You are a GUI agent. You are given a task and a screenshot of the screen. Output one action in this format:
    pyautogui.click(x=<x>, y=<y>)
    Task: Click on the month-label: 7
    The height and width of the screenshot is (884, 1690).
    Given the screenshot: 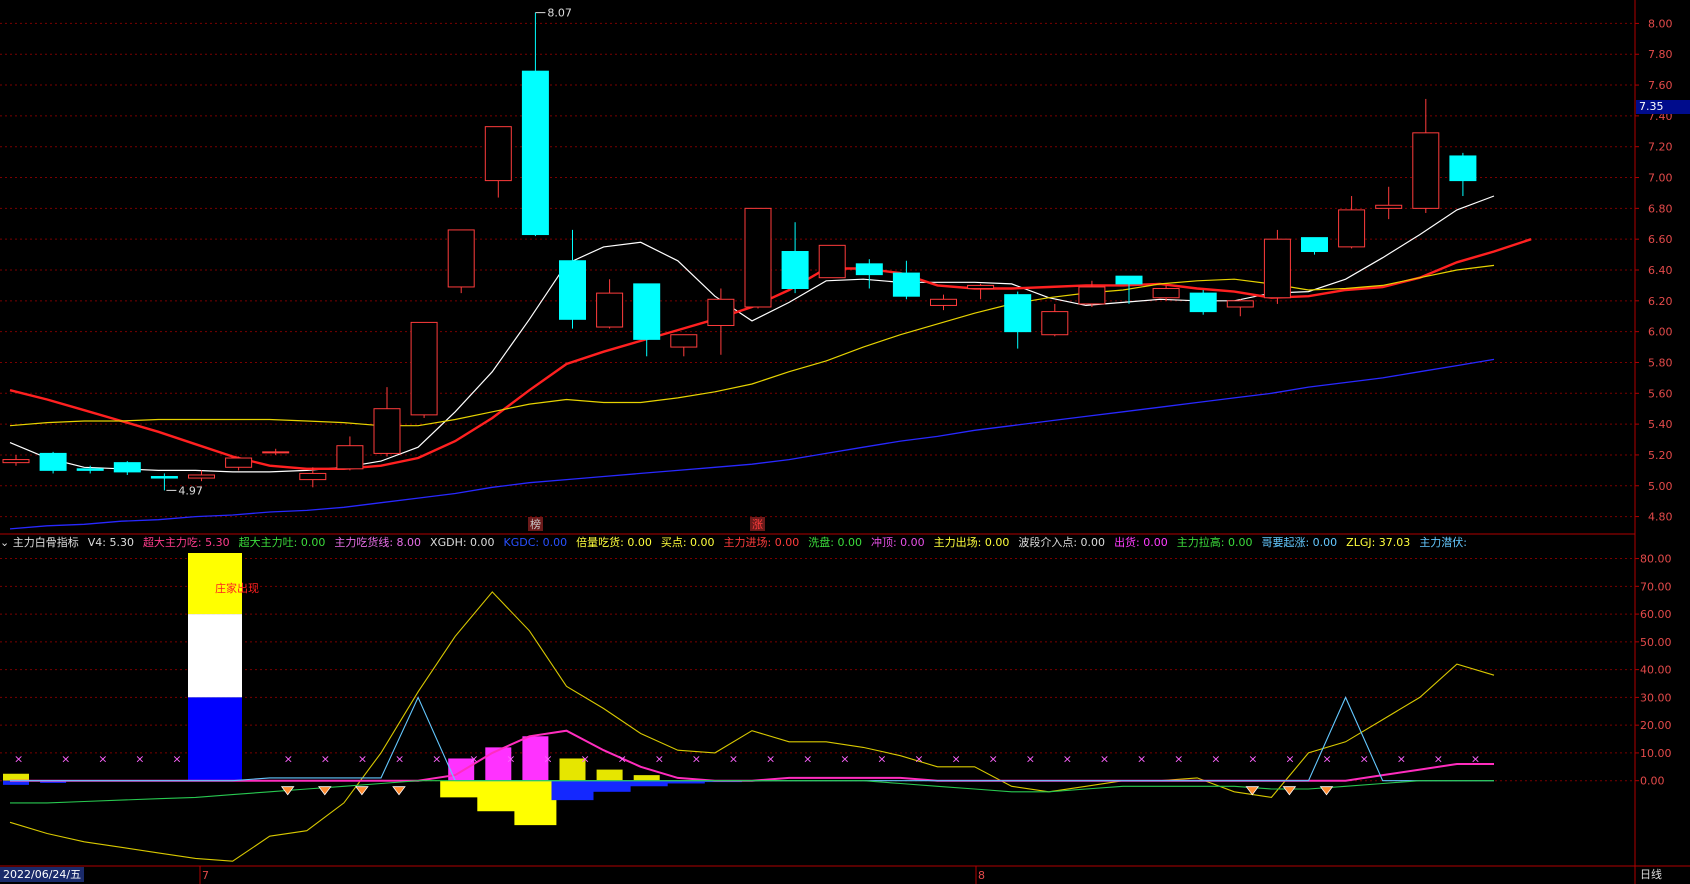 What is the action you would take?
    pyautogui.click(x=205, y=875)
    